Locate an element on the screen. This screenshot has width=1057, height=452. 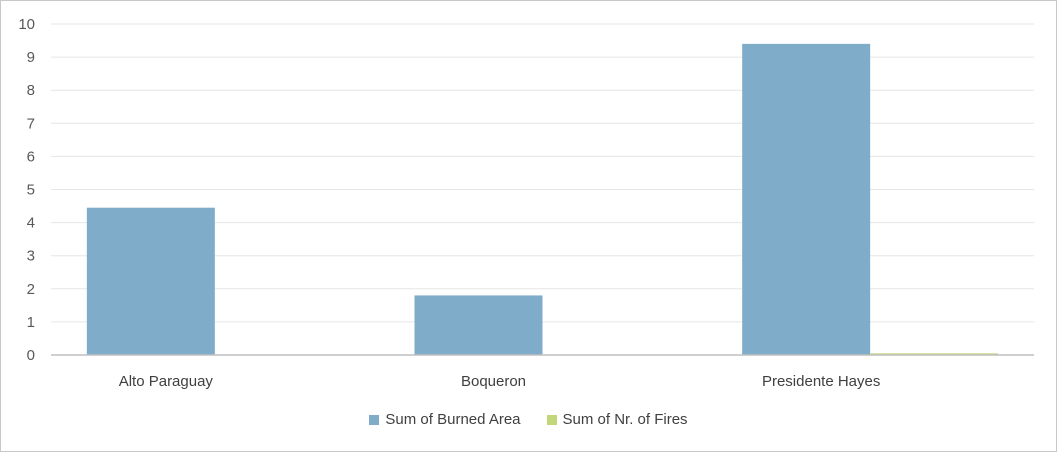
legend-item-burned-area: Sum of Burned Area is located at coordinates (445, 419).